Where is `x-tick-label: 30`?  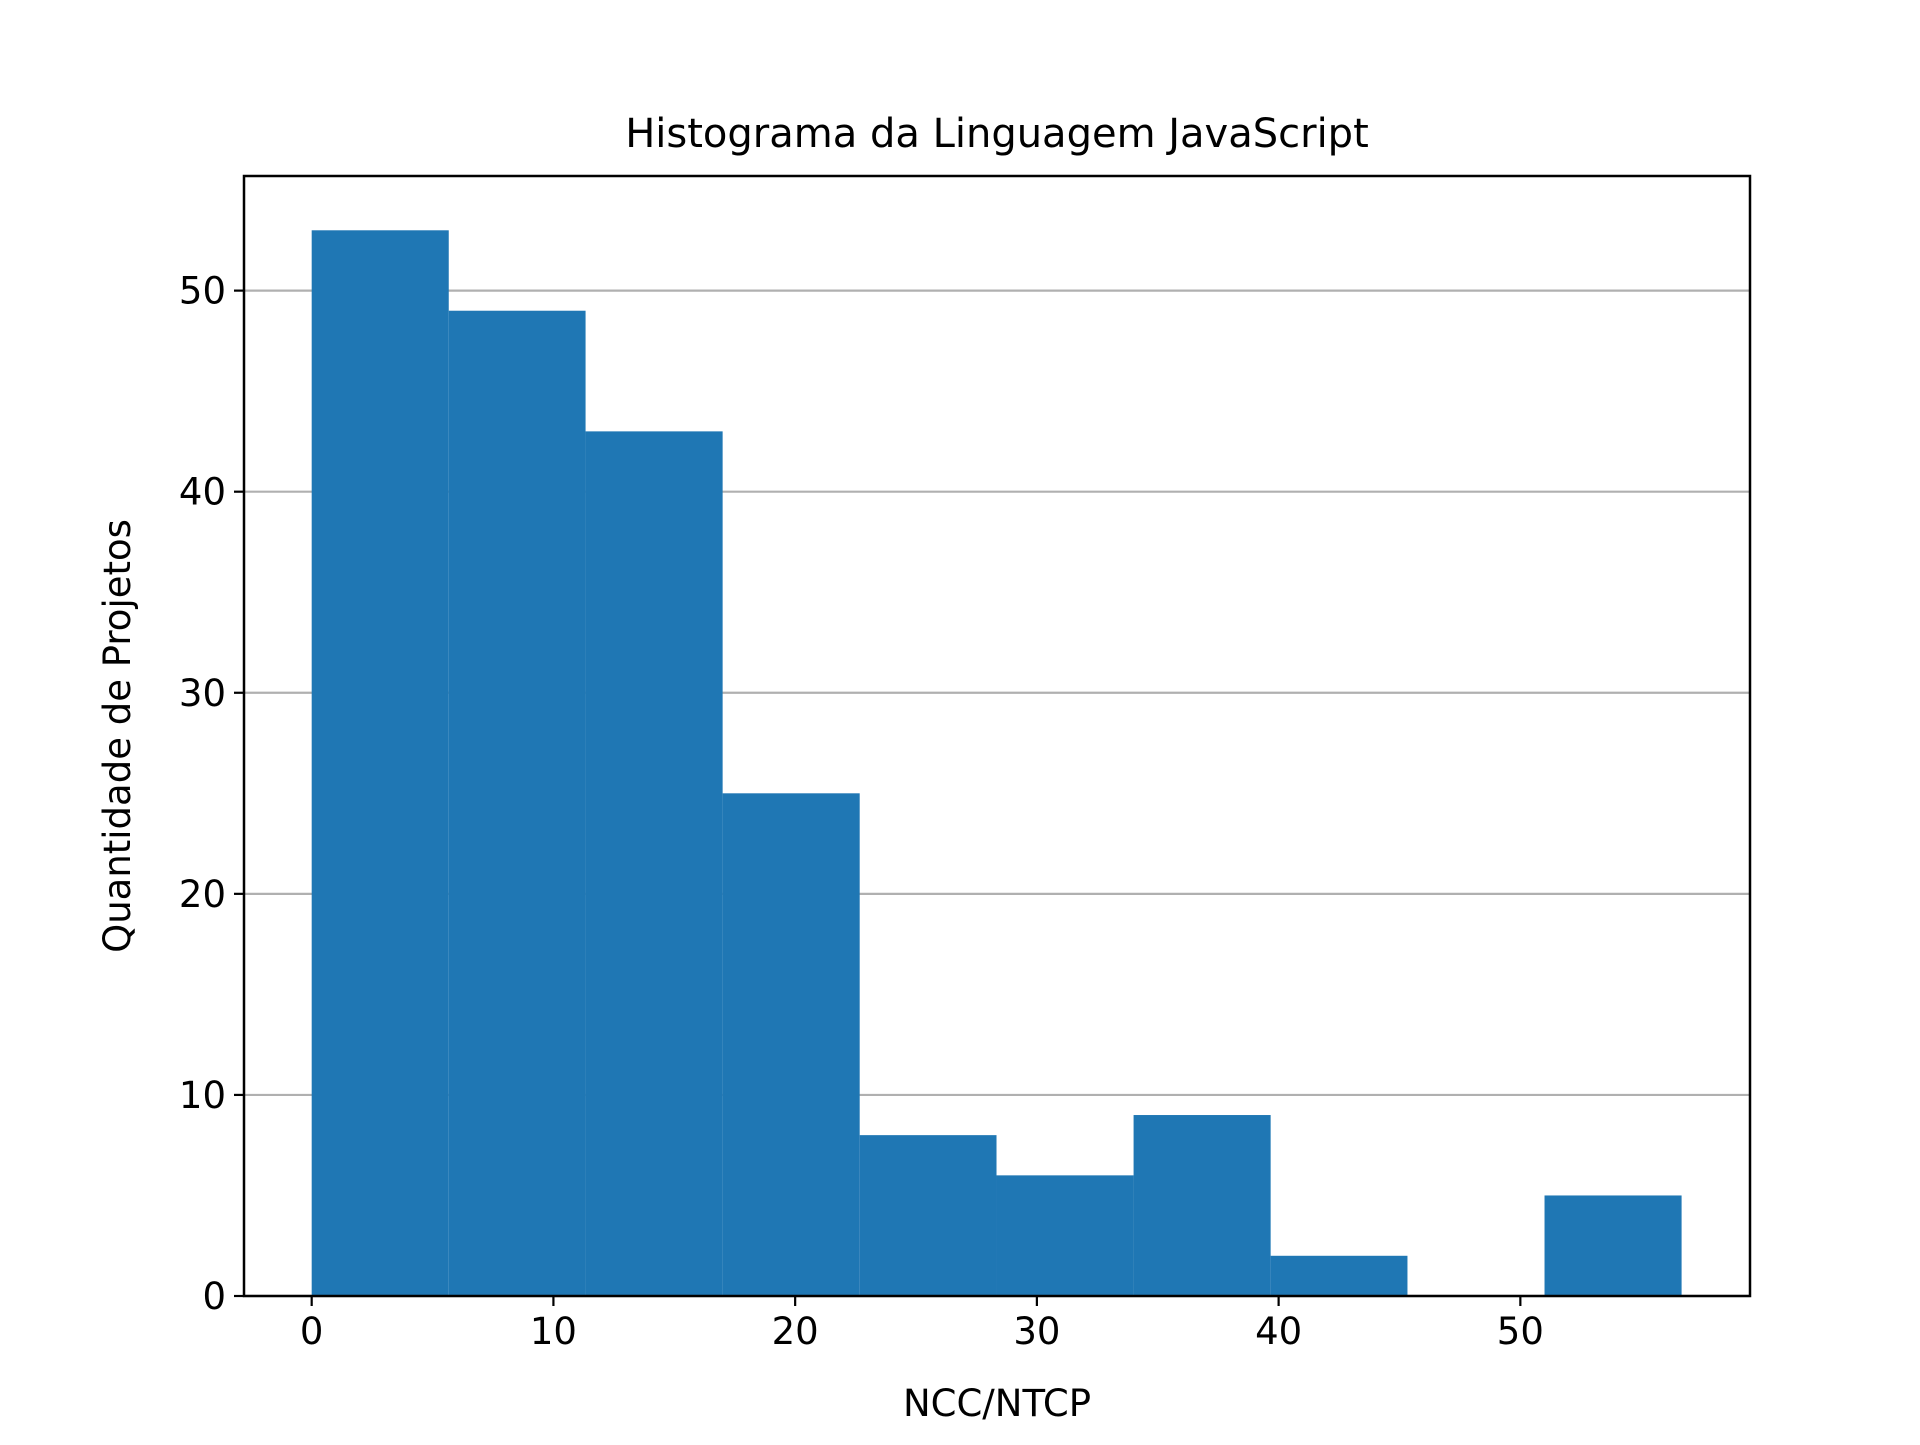 x-tick-label: 30 is located at coordinates (1036, 1331).